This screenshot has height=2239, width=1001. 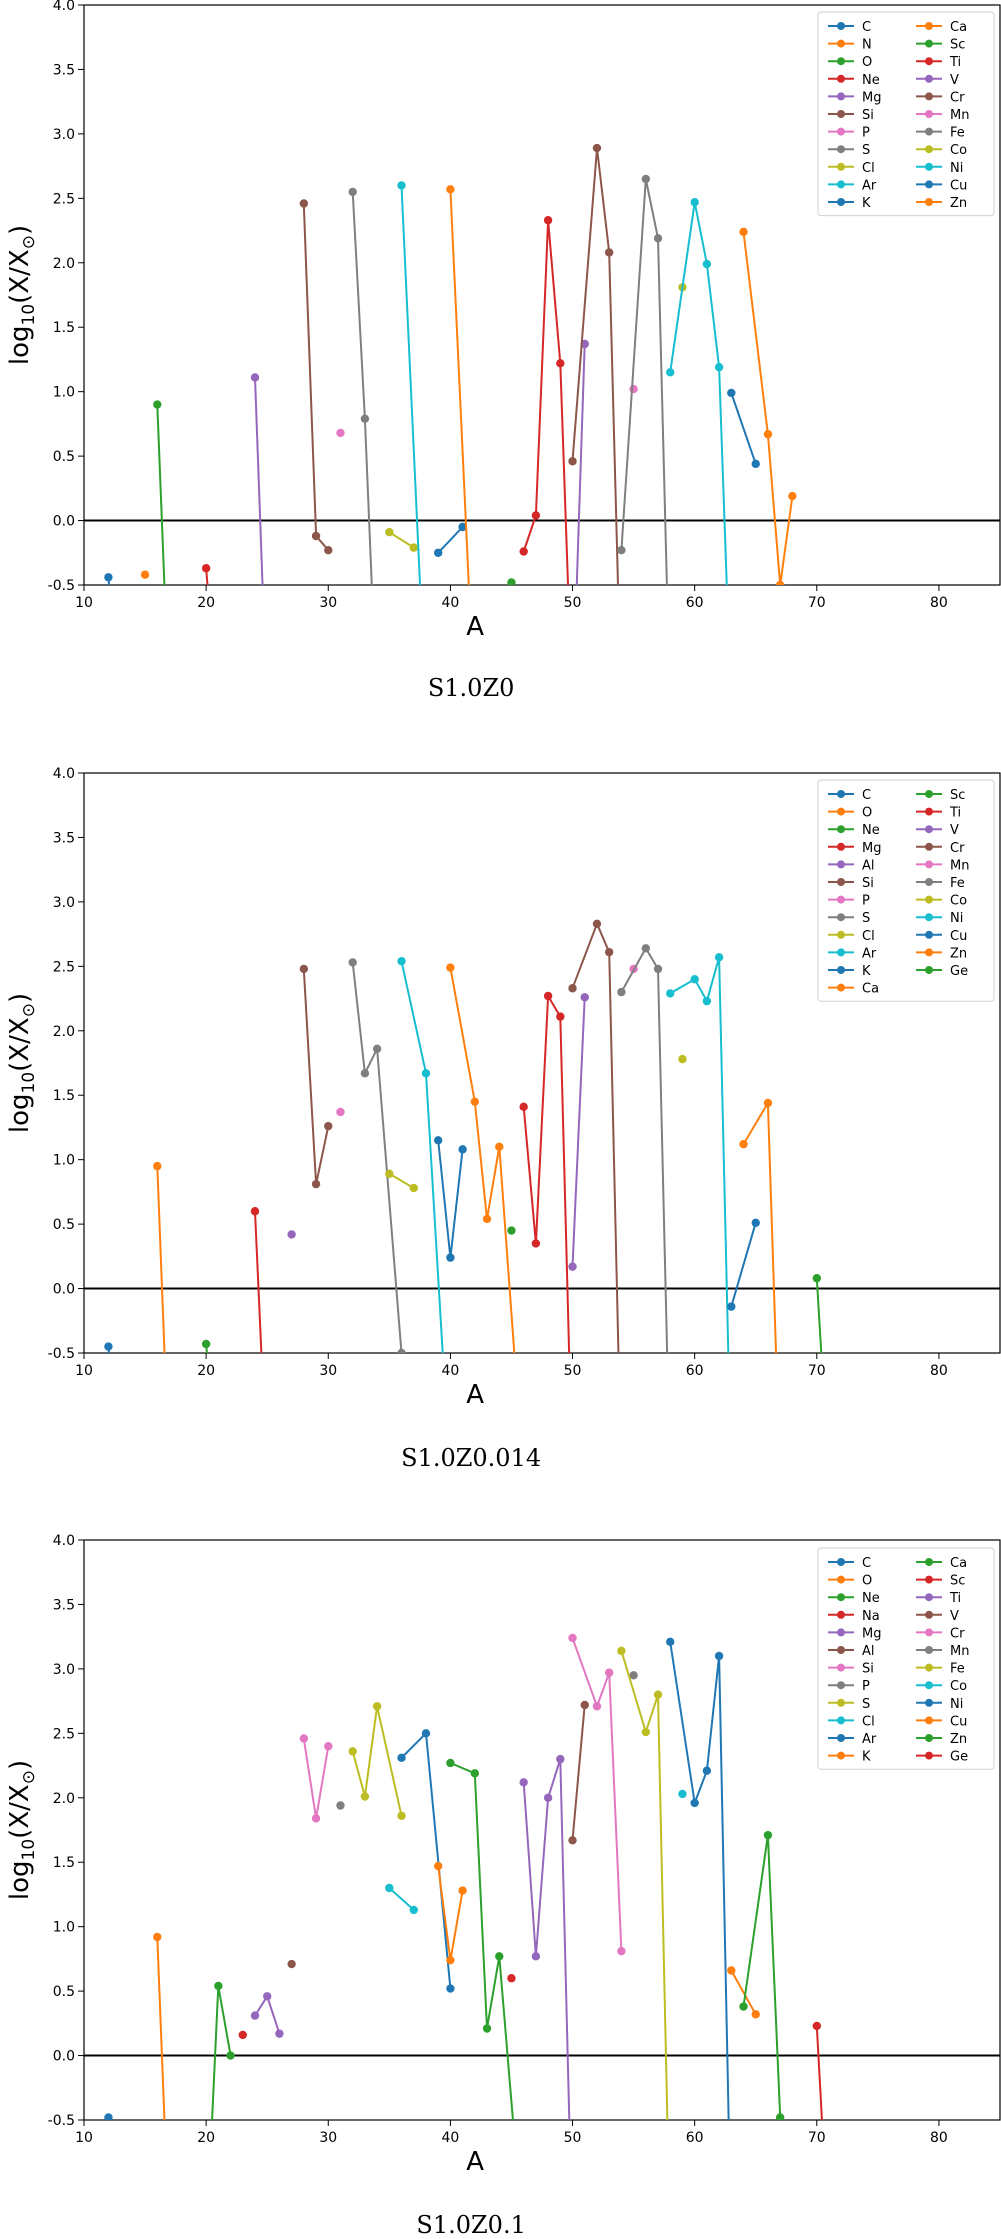 I want to click on data-point-Cu, so click(x=731, y=393).